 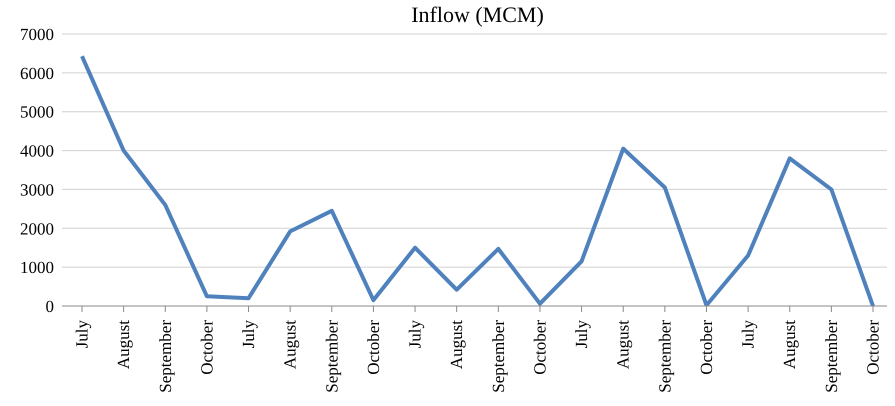 I want to click on y-tick-label: 4000, so click(x=37, y=151).